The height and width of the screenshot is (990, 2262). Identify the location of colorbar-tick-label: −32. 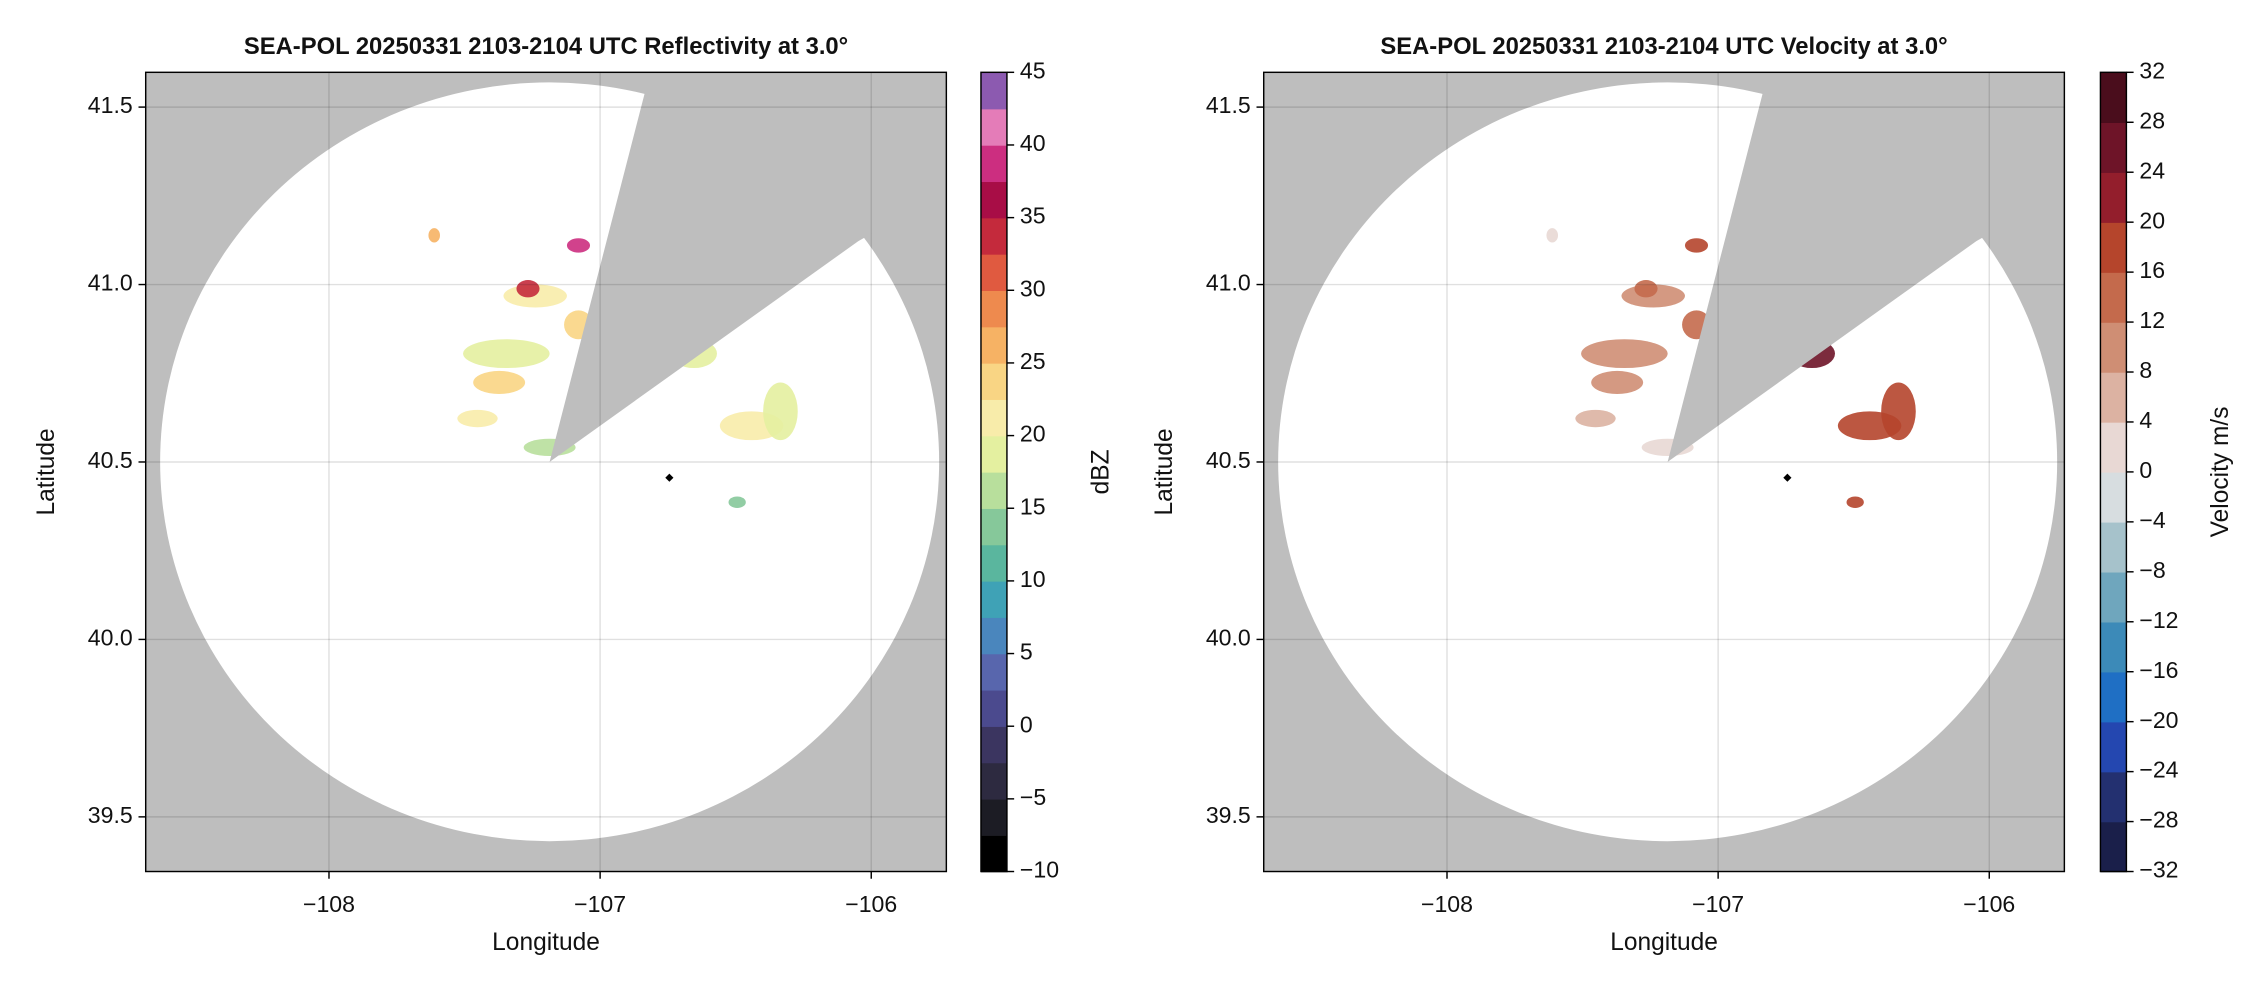
(2158, 870).